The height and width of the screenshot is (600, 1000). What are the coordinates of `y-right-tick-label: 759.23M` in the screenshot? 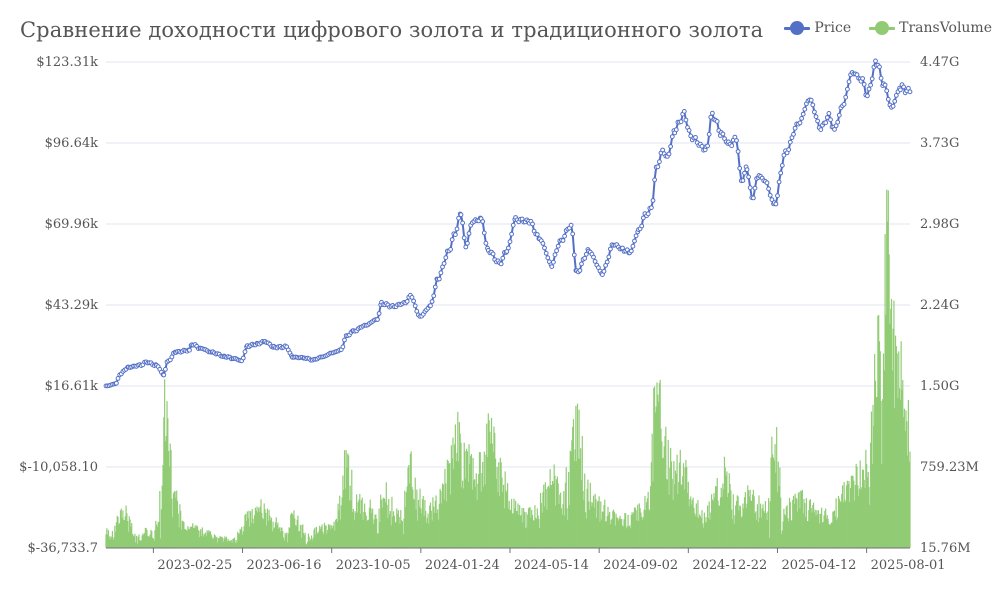 It's located at (949, 467).